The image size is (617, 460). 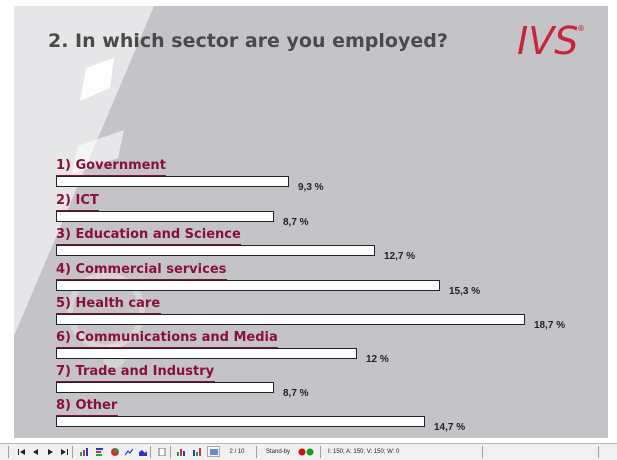 I want to click on value-label: 12,7 %, so click(x=400, y=256).